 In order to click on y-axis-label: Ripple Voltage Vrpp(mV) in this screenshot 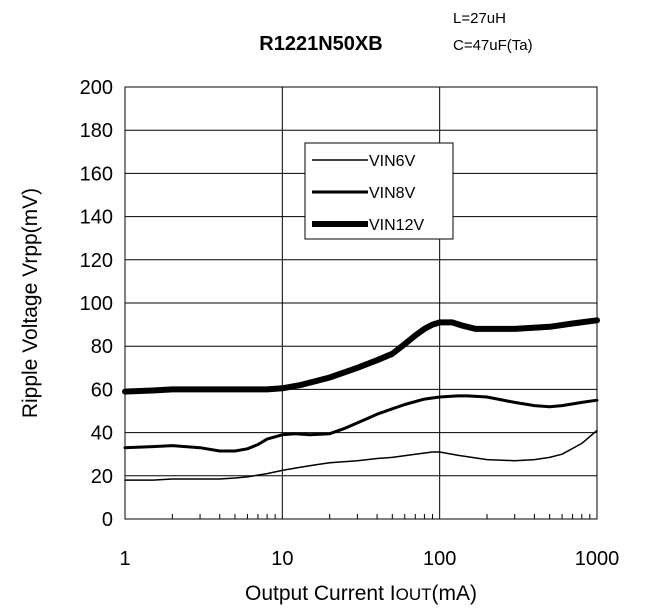, I will do `click(30, 303)`.